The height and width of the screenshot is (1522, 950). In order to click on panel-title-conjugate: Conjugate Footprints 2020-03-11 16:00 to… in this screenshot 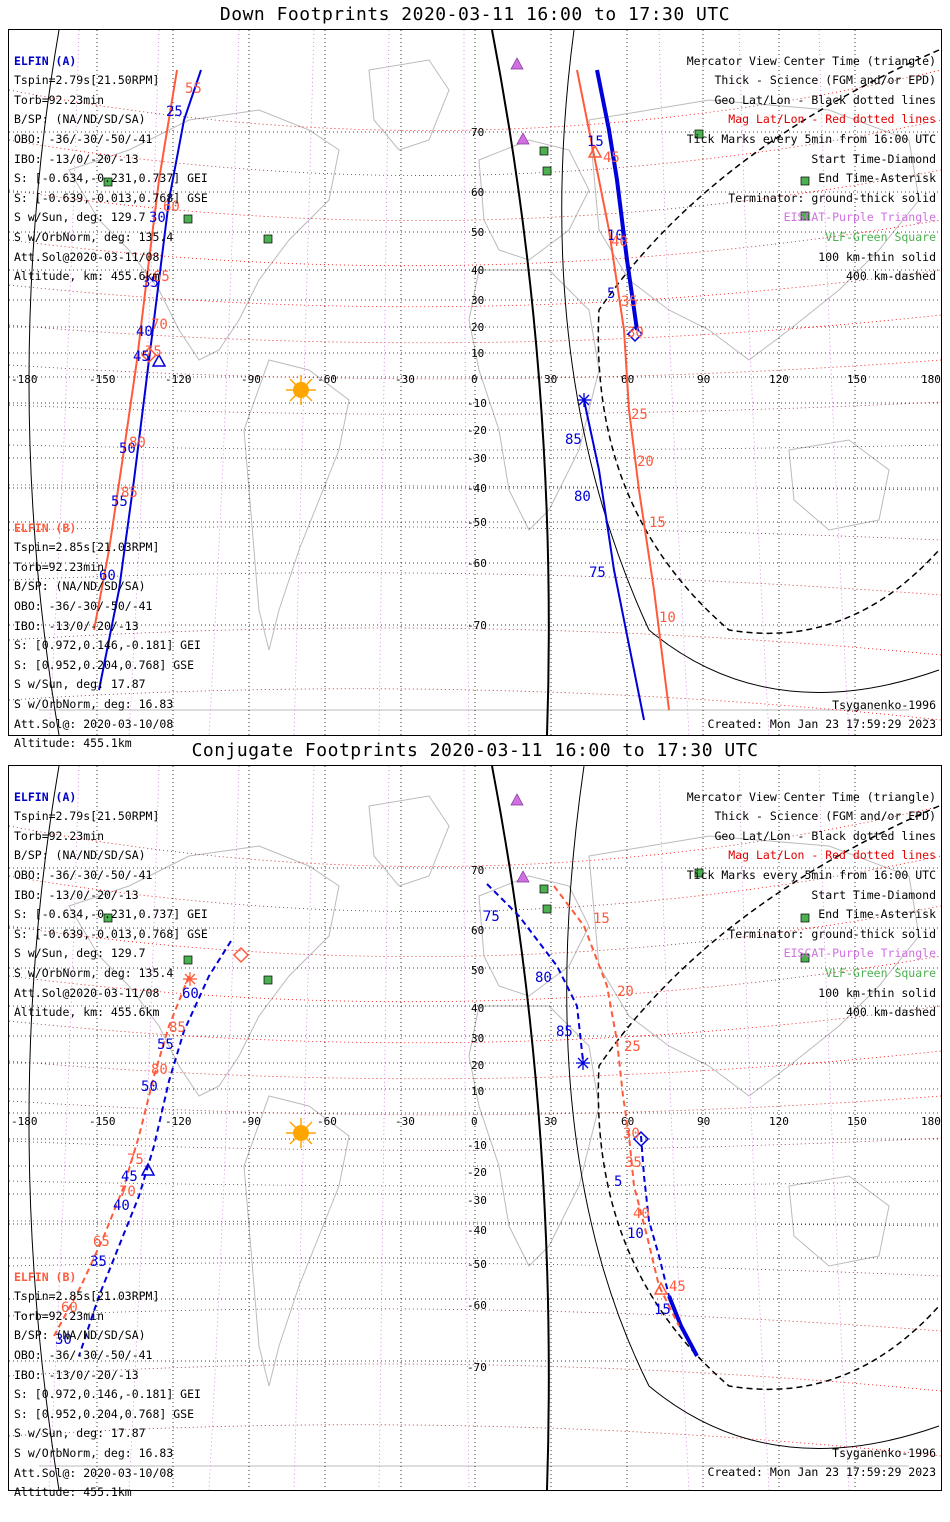, I will do `click(475, 750)`.